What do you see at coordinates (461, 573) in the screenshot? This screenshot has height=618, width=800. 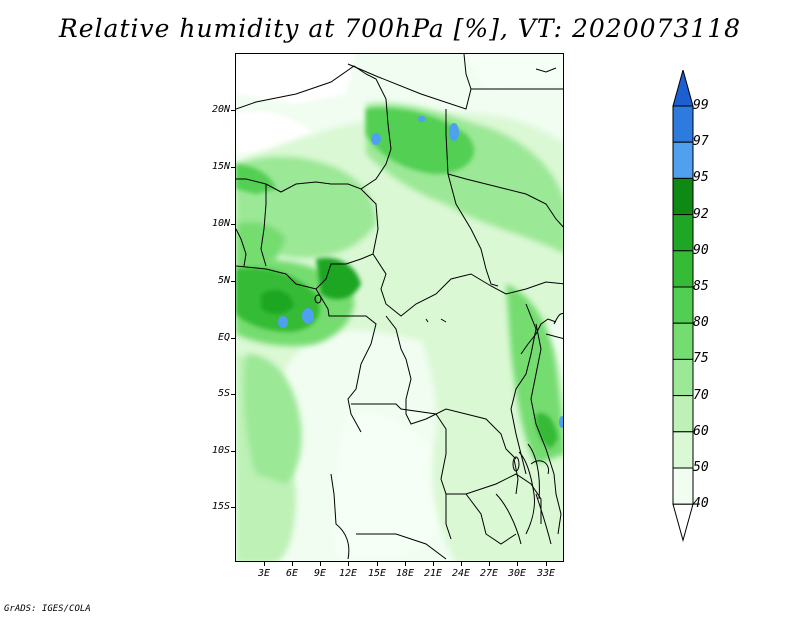 I see `lon-label: 24E` at bounding box center [461, 573].